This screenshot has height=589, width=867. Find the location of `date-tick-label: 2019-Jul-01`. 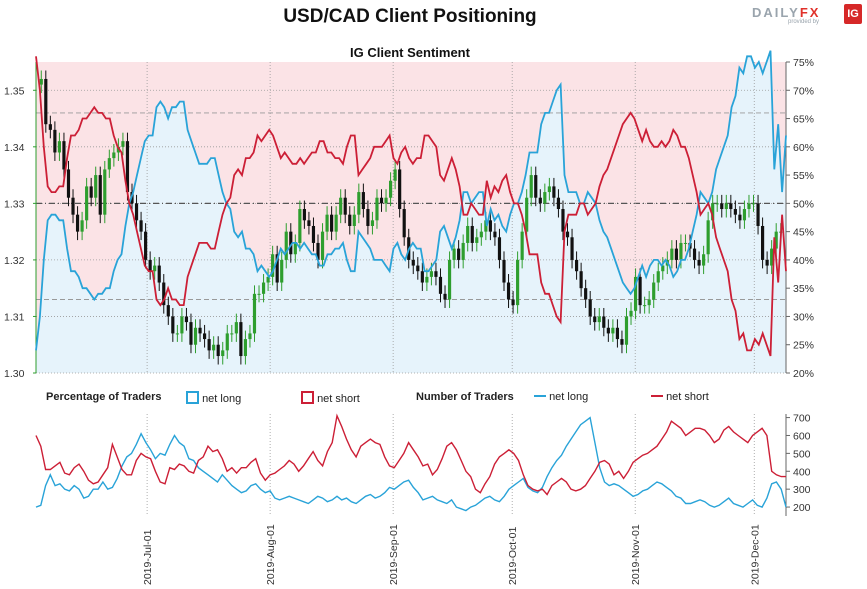

date-tick-label: 2019-Jul-01 is located at coordinates (148, 557).